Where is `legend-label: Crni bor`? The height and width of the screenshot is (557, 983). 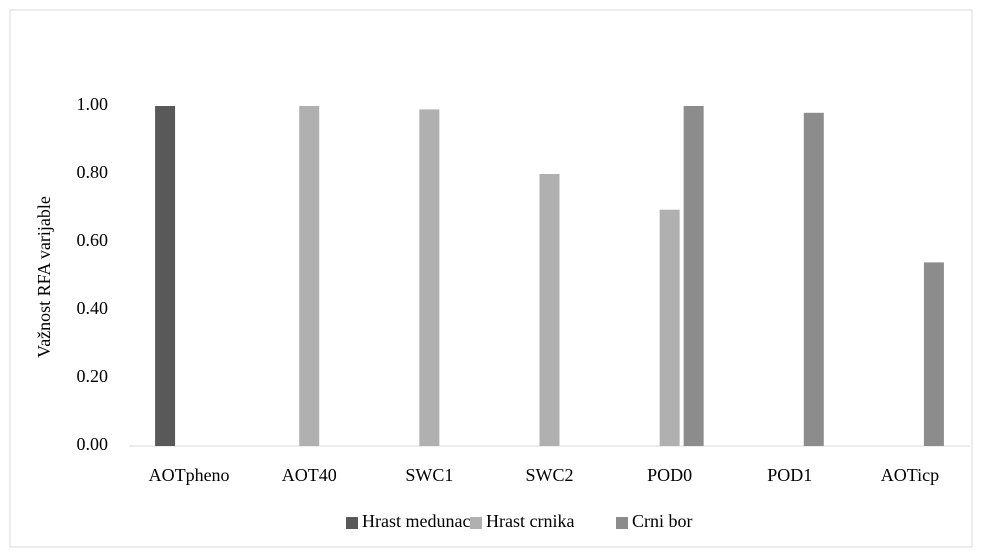 legend-label: Crni bor is located at coordinates (662, 521).